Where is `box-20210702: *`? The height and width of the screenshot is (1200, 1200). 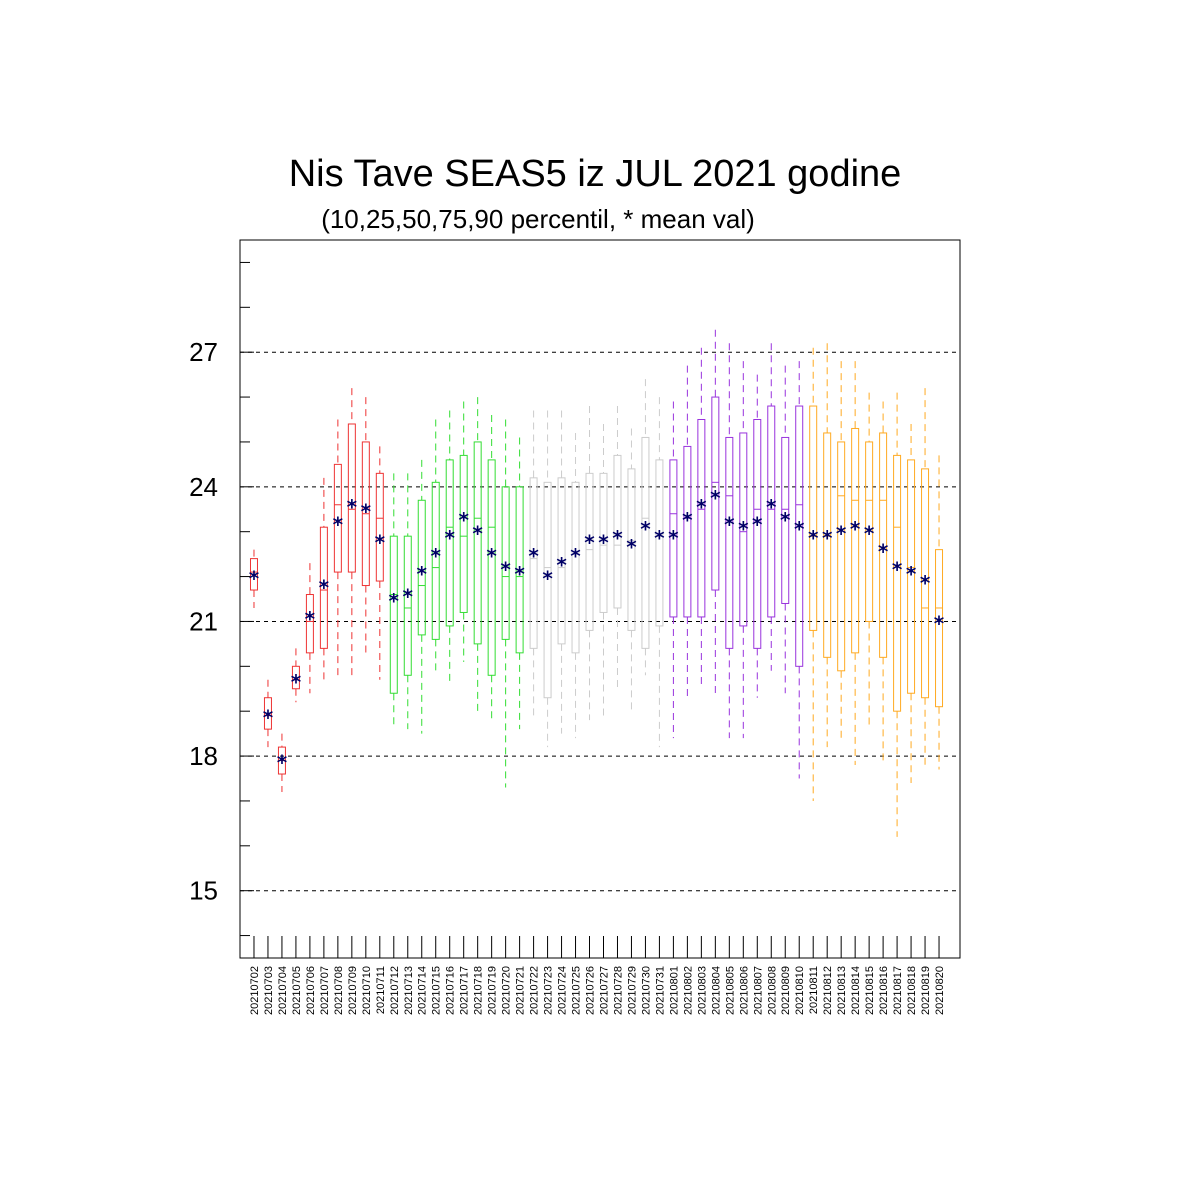
box-20210702: * is located at coordinates (254, 578).